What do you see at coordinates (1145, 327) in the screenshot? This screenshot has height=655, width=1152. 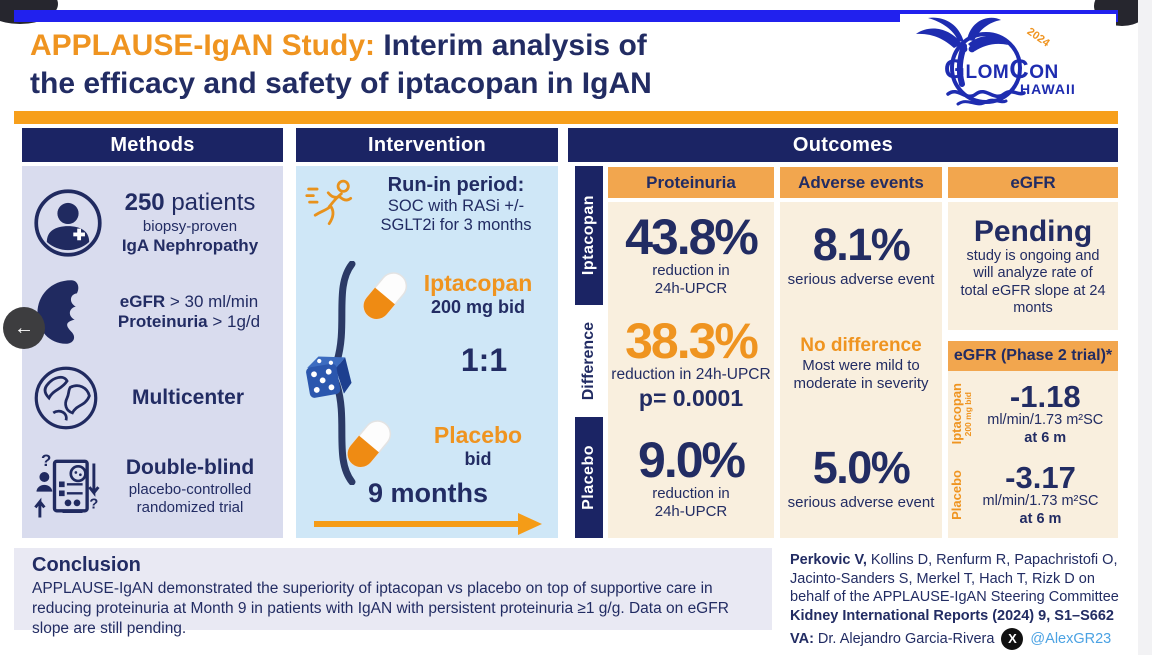 I see `page-gutter` at bounding box center [1145, 327].